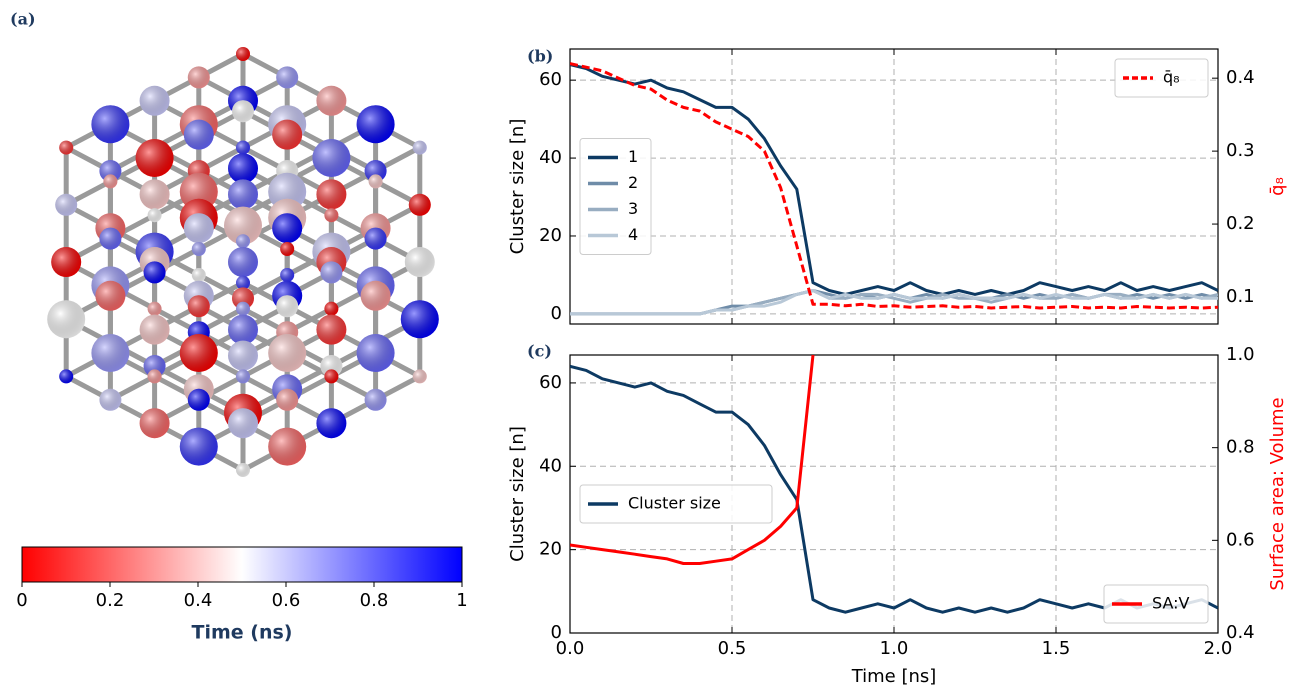 Image resolution: width=1292 pixels, height=693 pixels. Describe the element at coordinates (461, 600) in the screenshot. I see `x-tick-label: 1` at that location.